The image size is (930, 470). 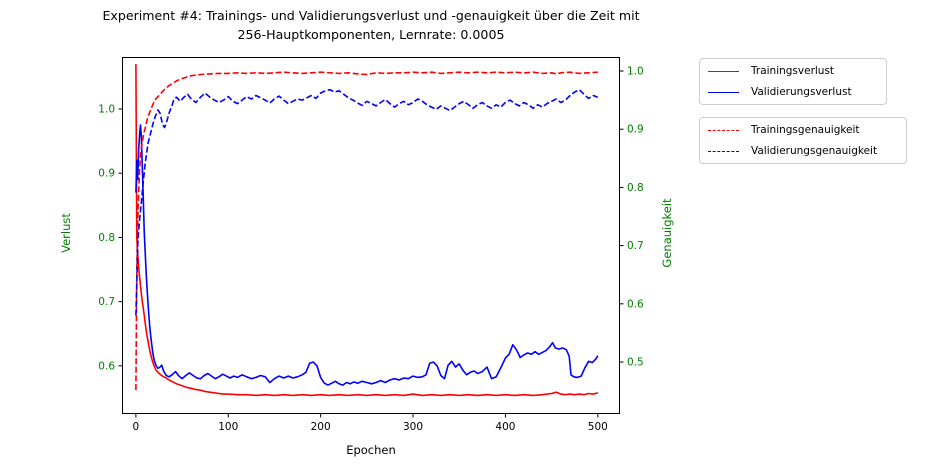 I want to click on x-tick-label: 500, so click(x=598, y=427).